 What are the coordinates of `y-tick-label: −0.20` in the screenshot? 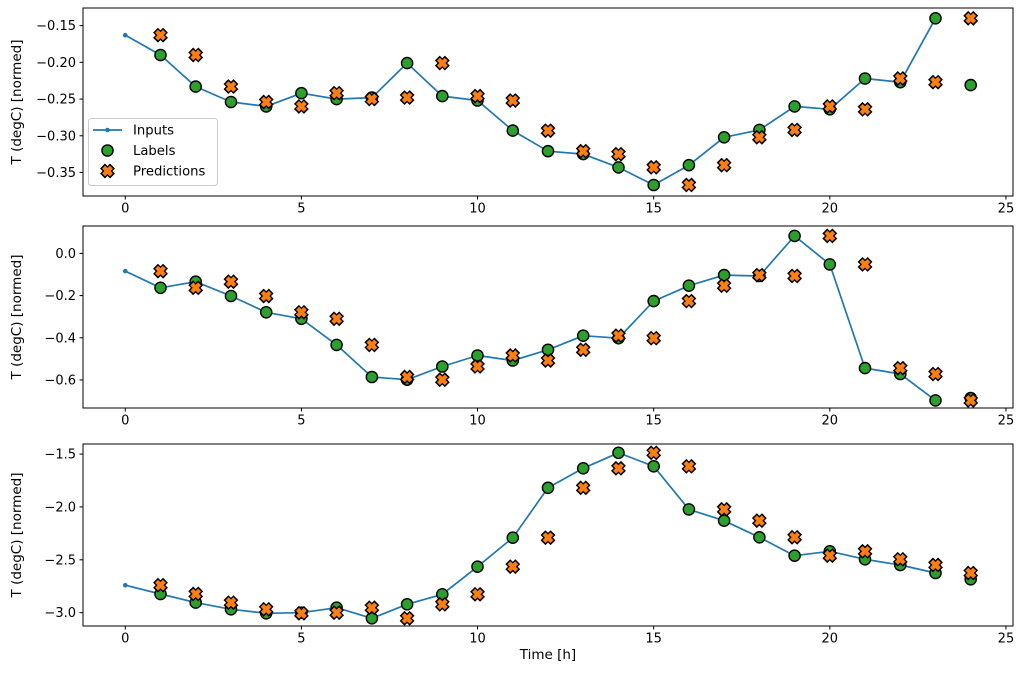 It's located at (56, 63).